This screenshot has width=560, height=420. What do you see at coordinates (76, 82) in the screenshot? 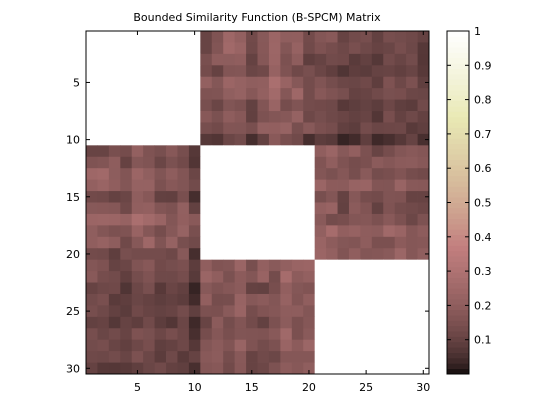
I see `y-tick-label: 5` at bounding box center [76, 82].